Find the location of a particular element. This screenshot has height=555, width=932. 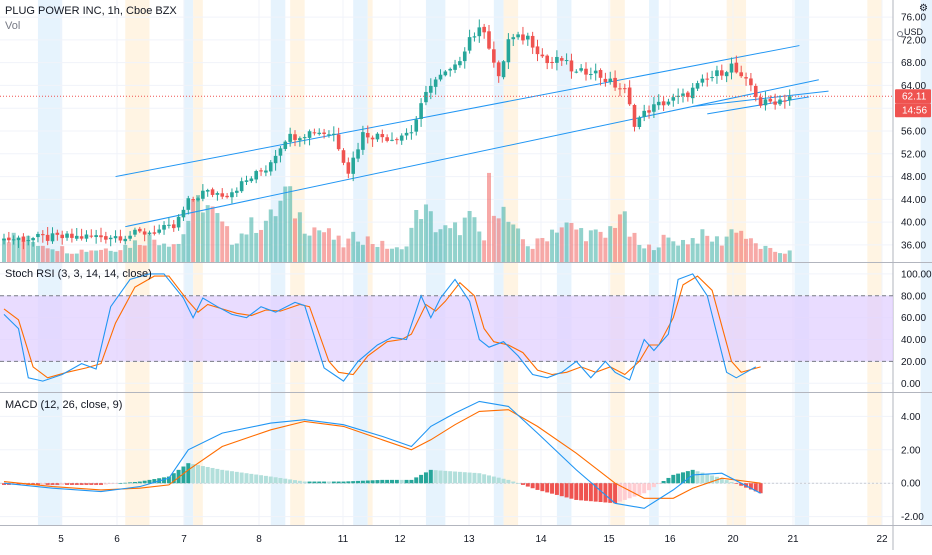

y-tick-label: 80.00 is located at coordinates (913, 296).